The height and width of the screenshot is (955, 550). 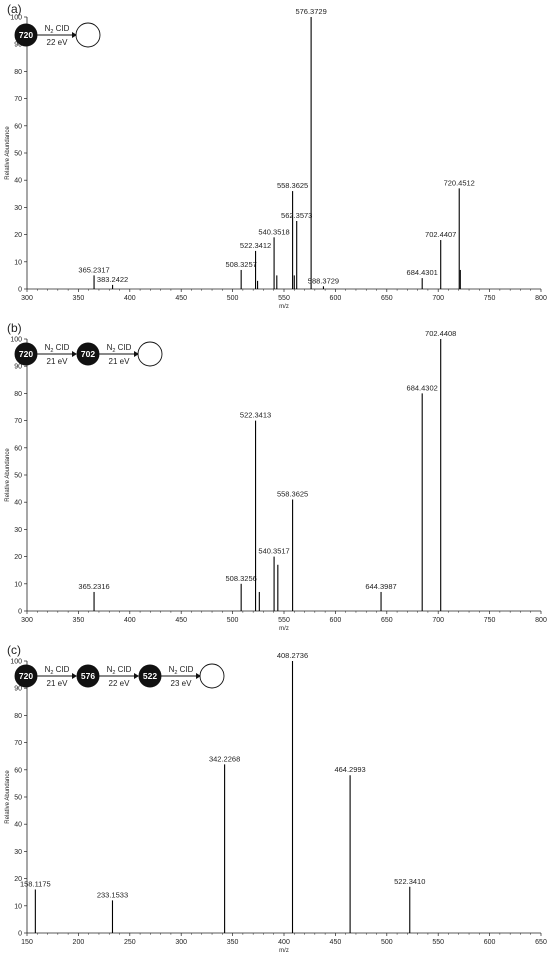 What do you see at coordinates (336, 620) in the screenshot?
I see `x-tick-label: 600` at bounding box center [336, 620].